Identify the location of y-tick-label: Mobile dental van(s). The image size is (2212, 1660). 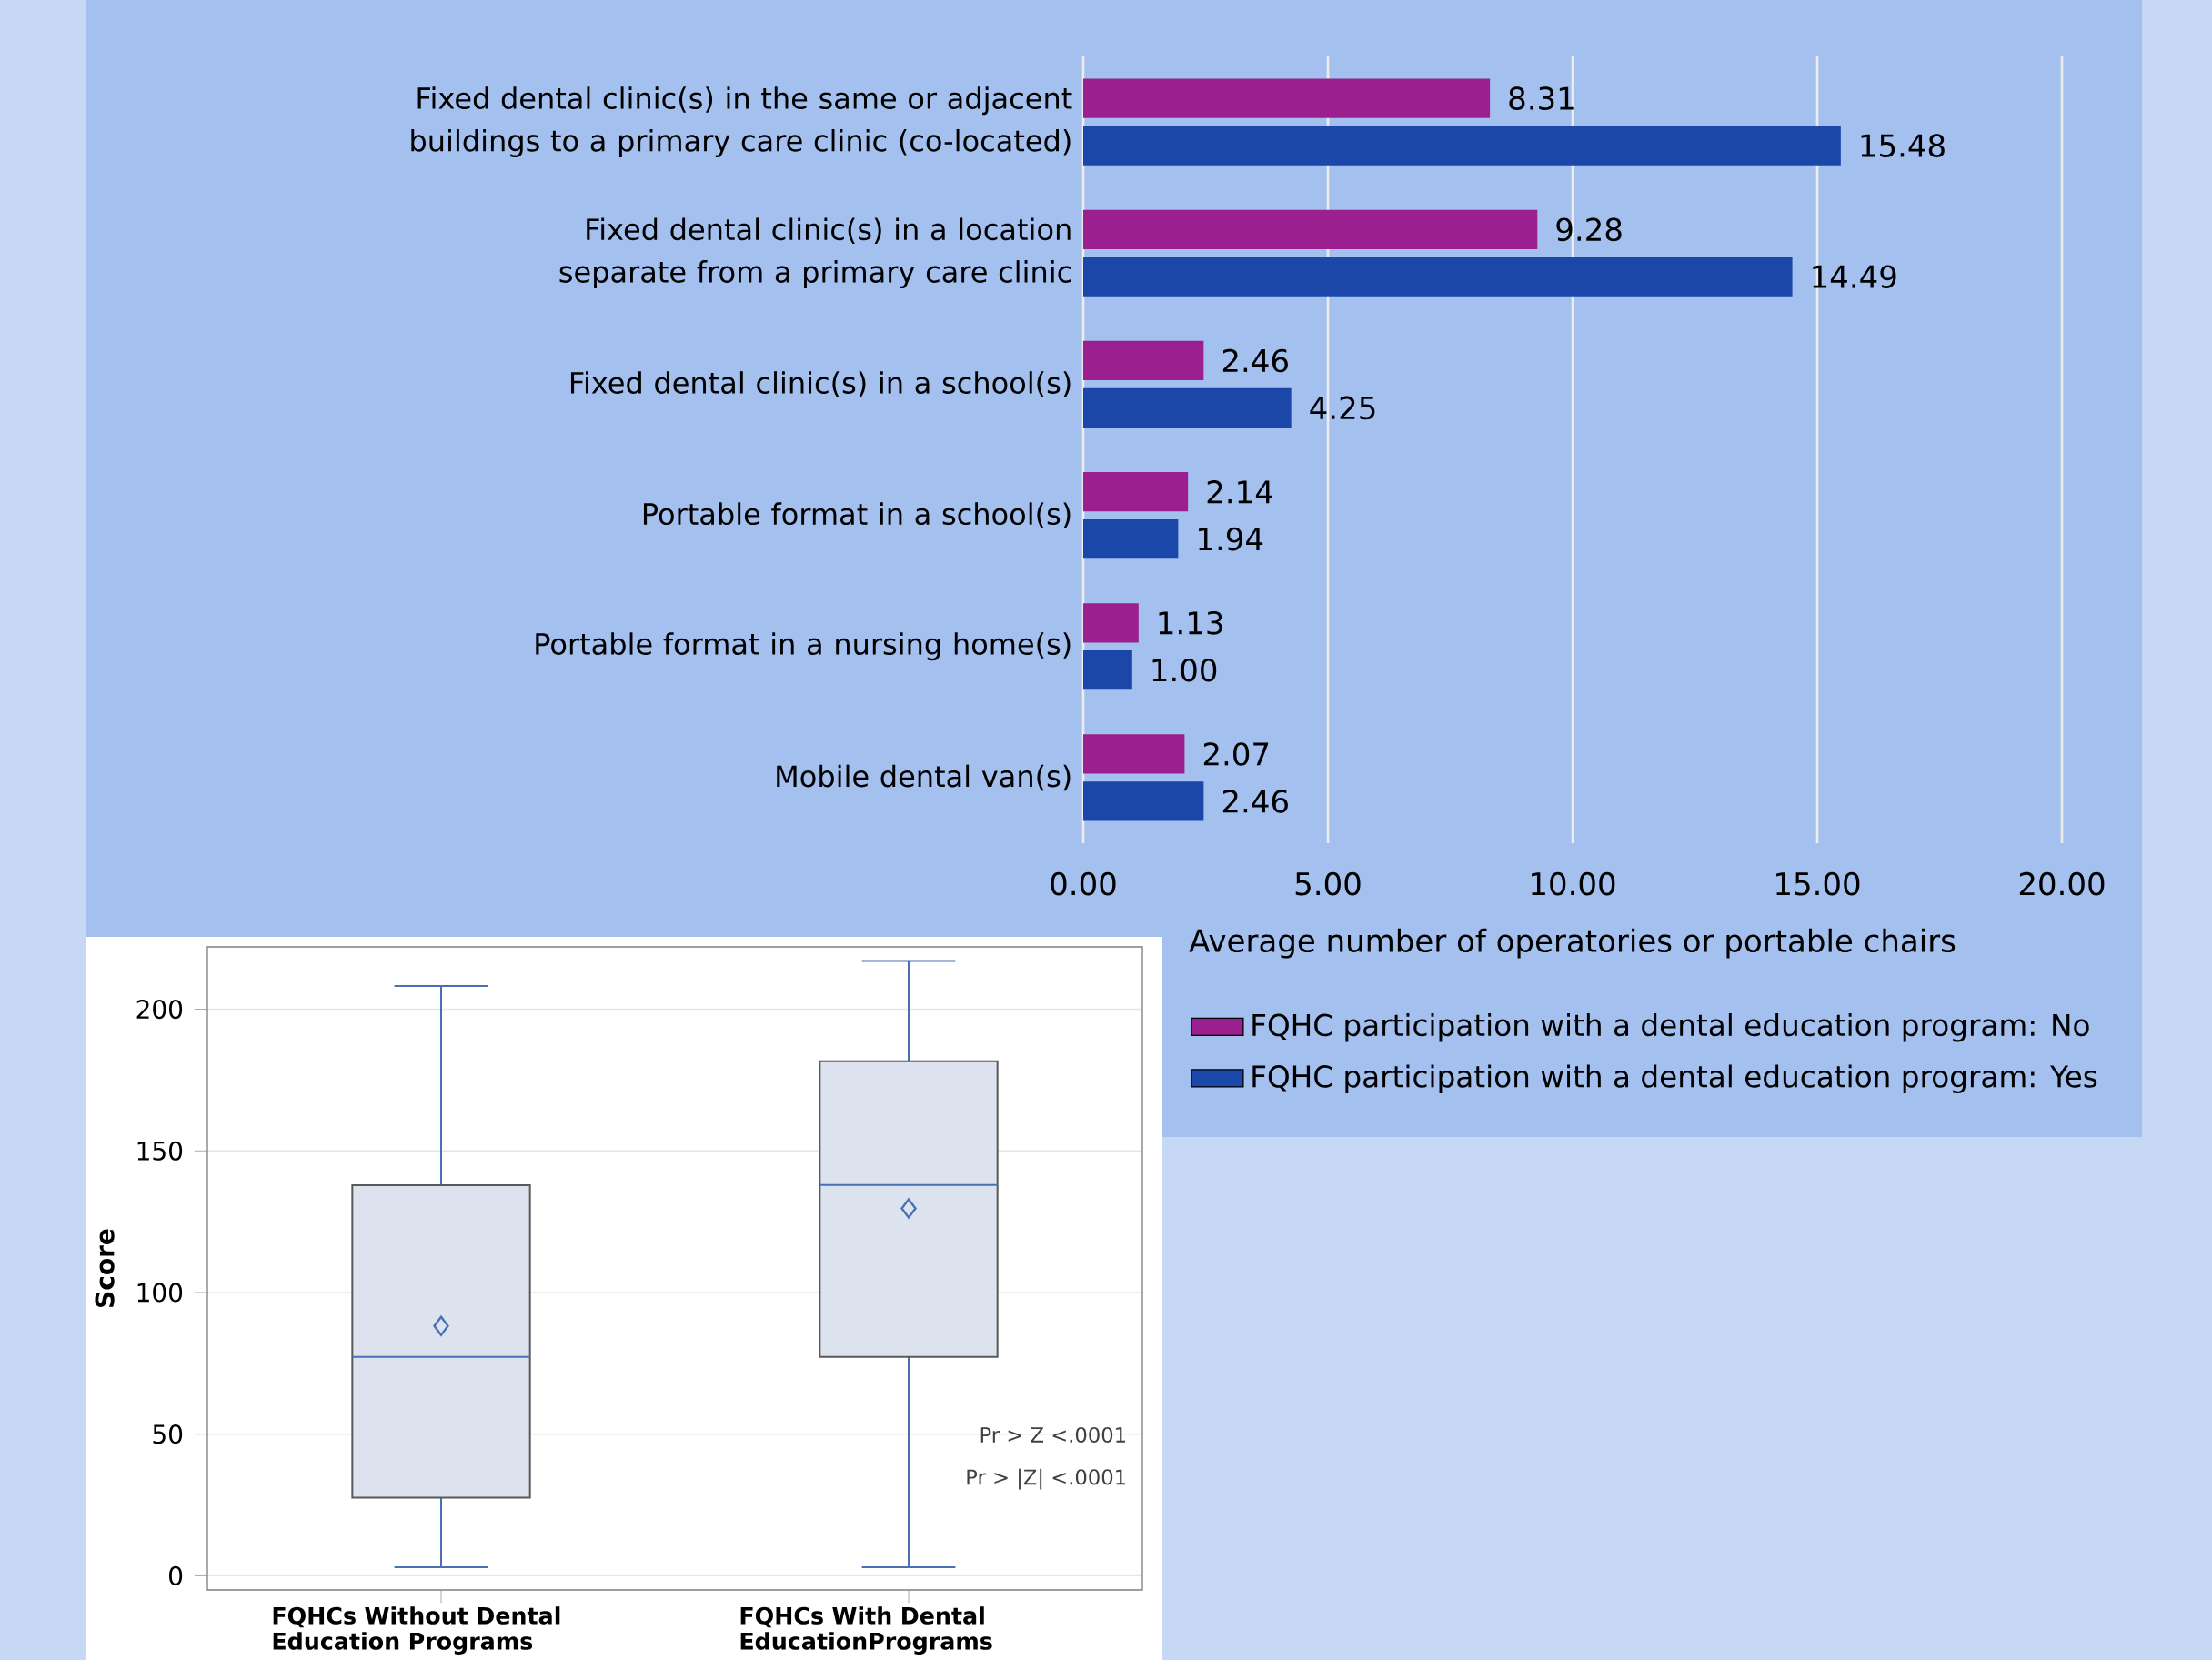
(924, 777).